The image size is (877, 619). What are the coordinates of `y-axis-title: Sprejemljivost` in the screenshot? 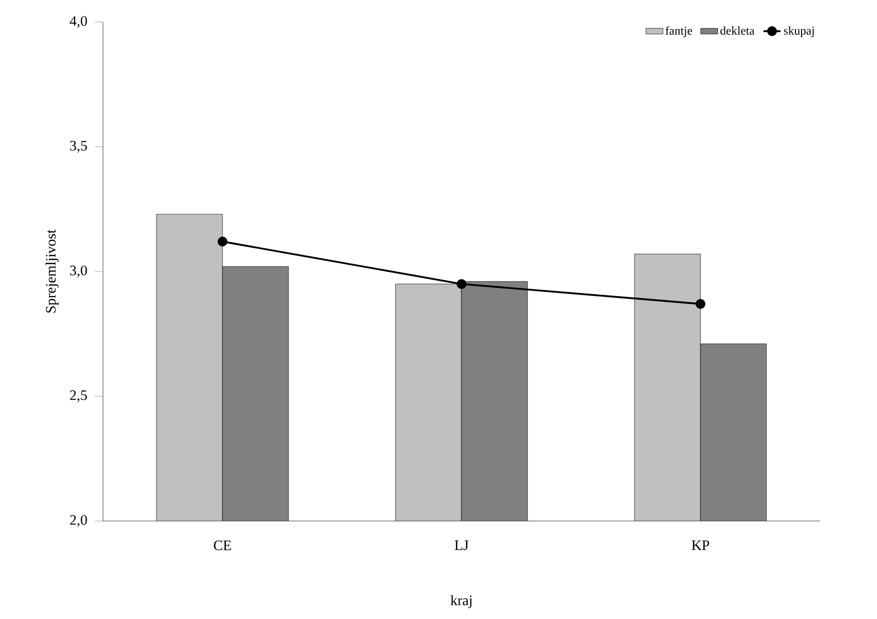 It's located at (52, 271).